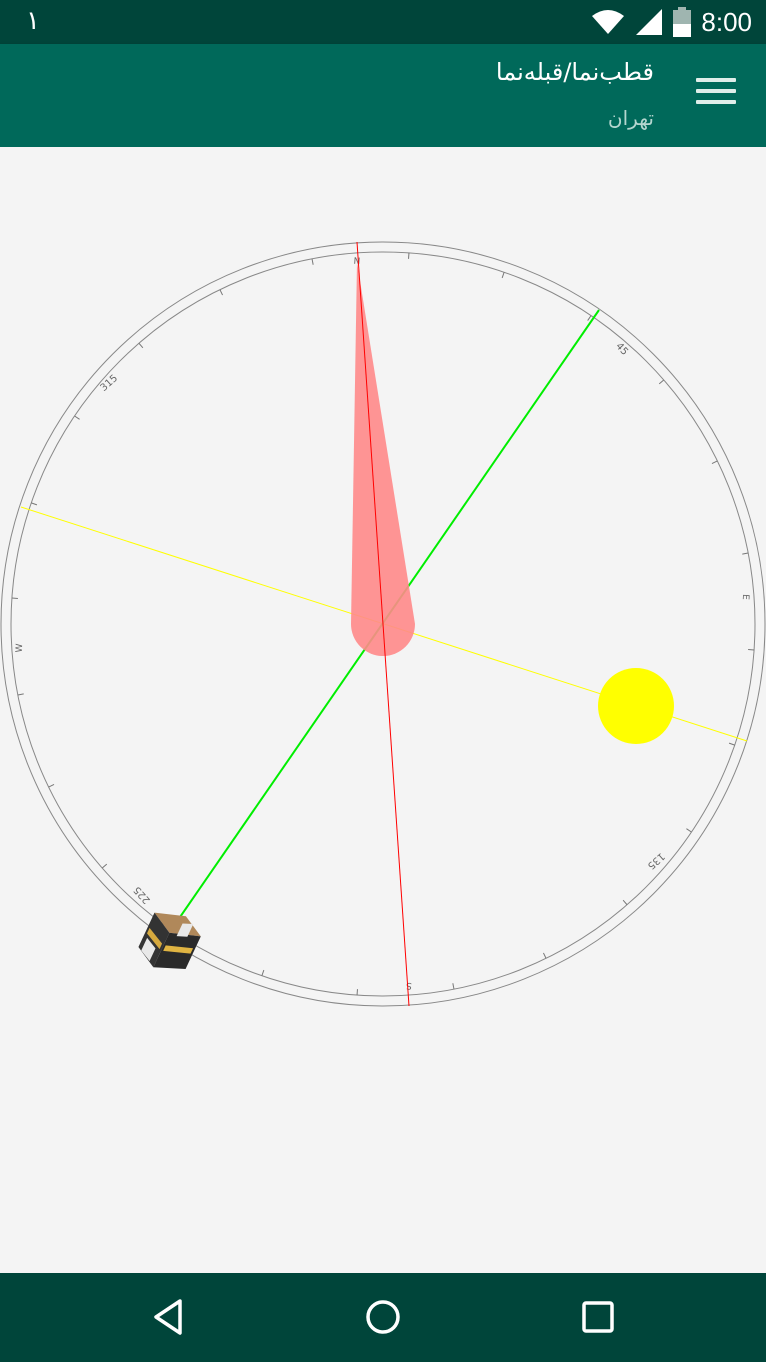 The image size is (766, 1362). I want to click on notification-indicator: ۱, so click(33, 21).